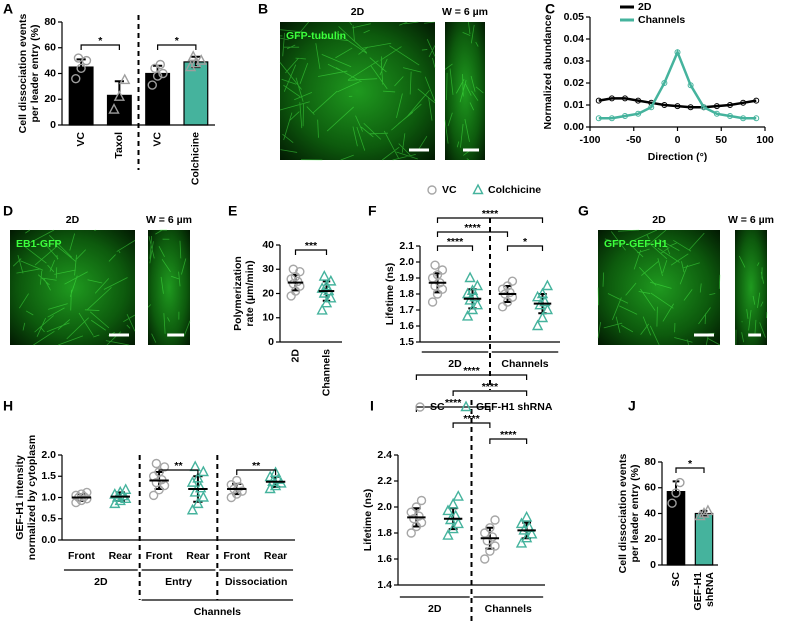 This screenshot has width=785, height=635. I want to click on y-axis-label: normalized by cytoplasm, so click(32, 497).